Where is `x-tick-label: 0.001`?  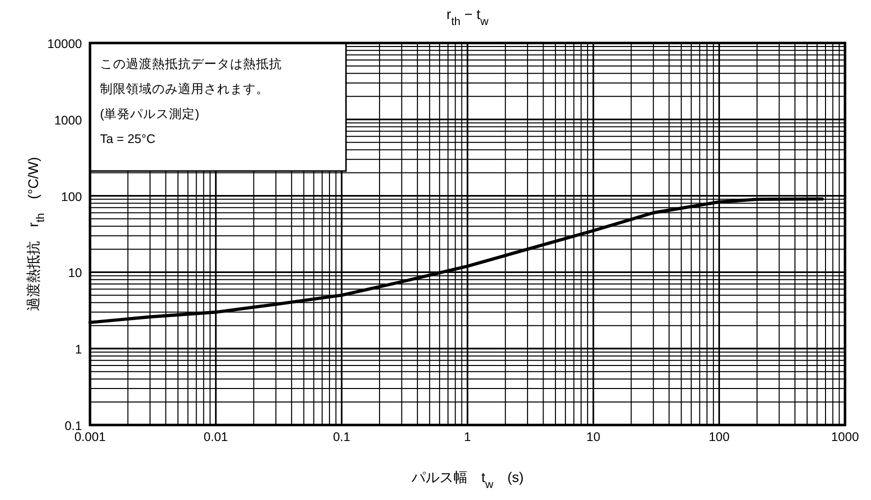 x-tick-label: 0.001 is located at coordinates (90, 437).